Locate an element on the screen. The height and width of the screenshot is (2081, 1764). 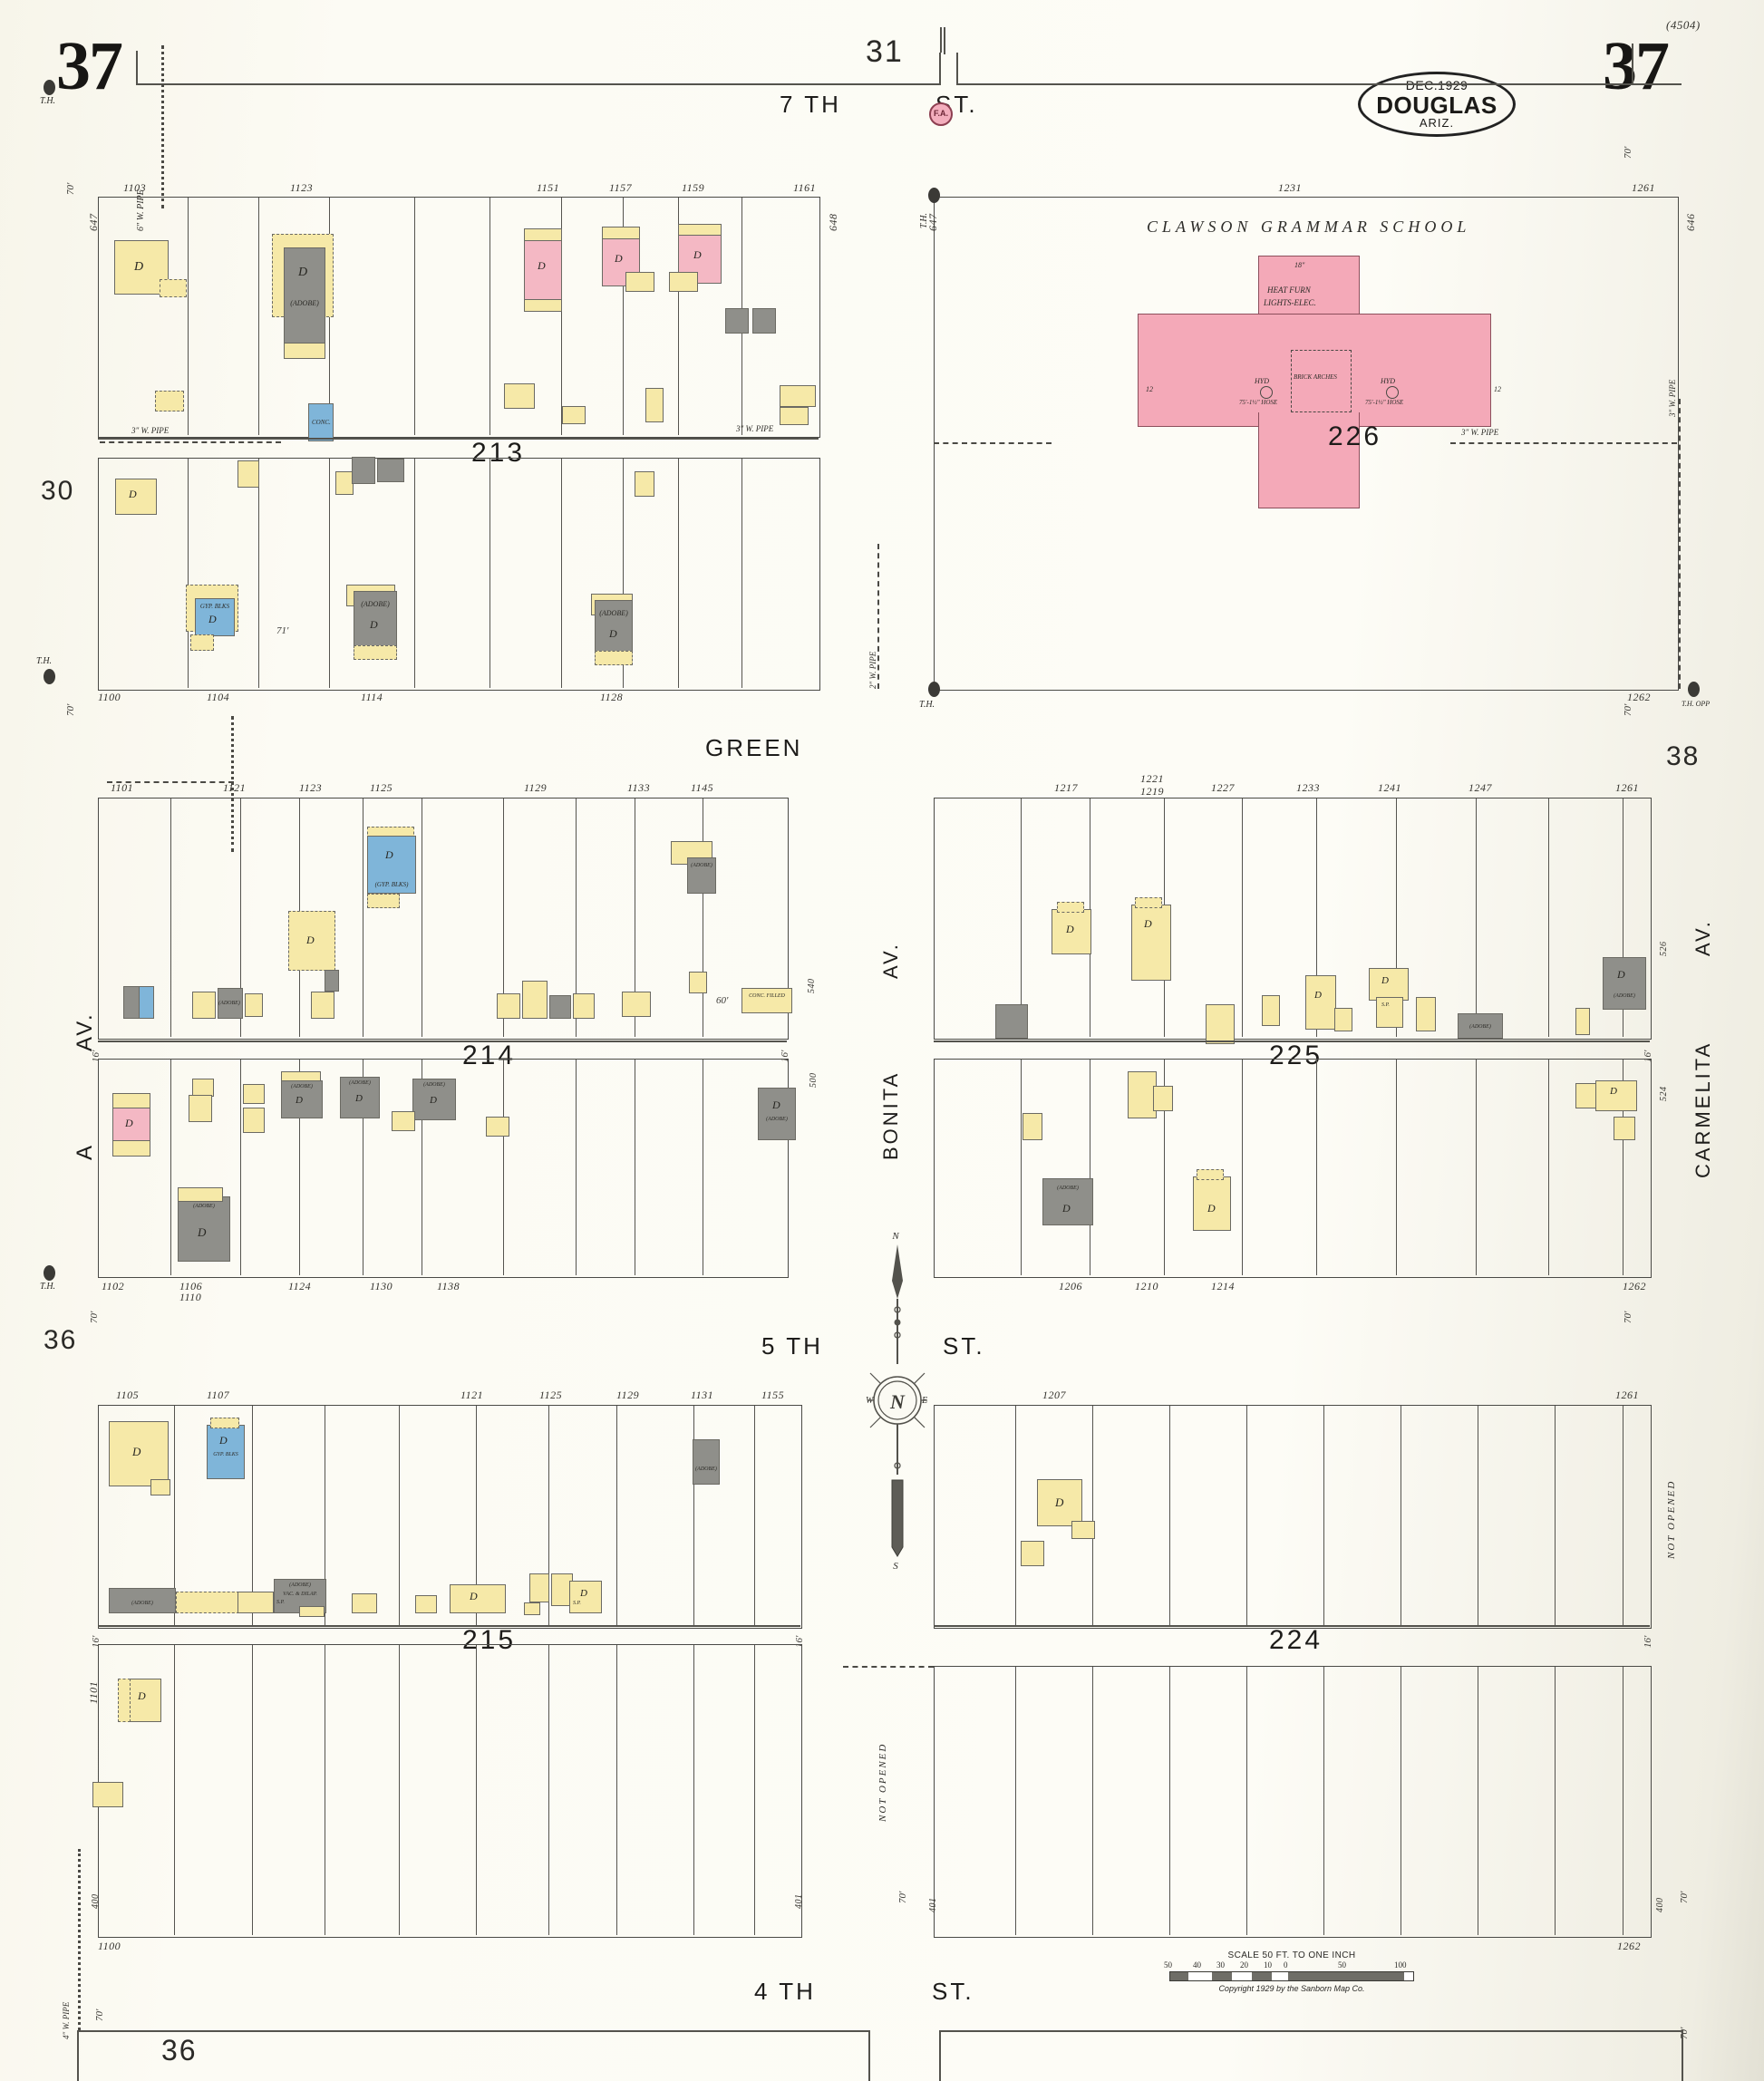
lot-number: 1261 is located at coordinates (1644, 187).